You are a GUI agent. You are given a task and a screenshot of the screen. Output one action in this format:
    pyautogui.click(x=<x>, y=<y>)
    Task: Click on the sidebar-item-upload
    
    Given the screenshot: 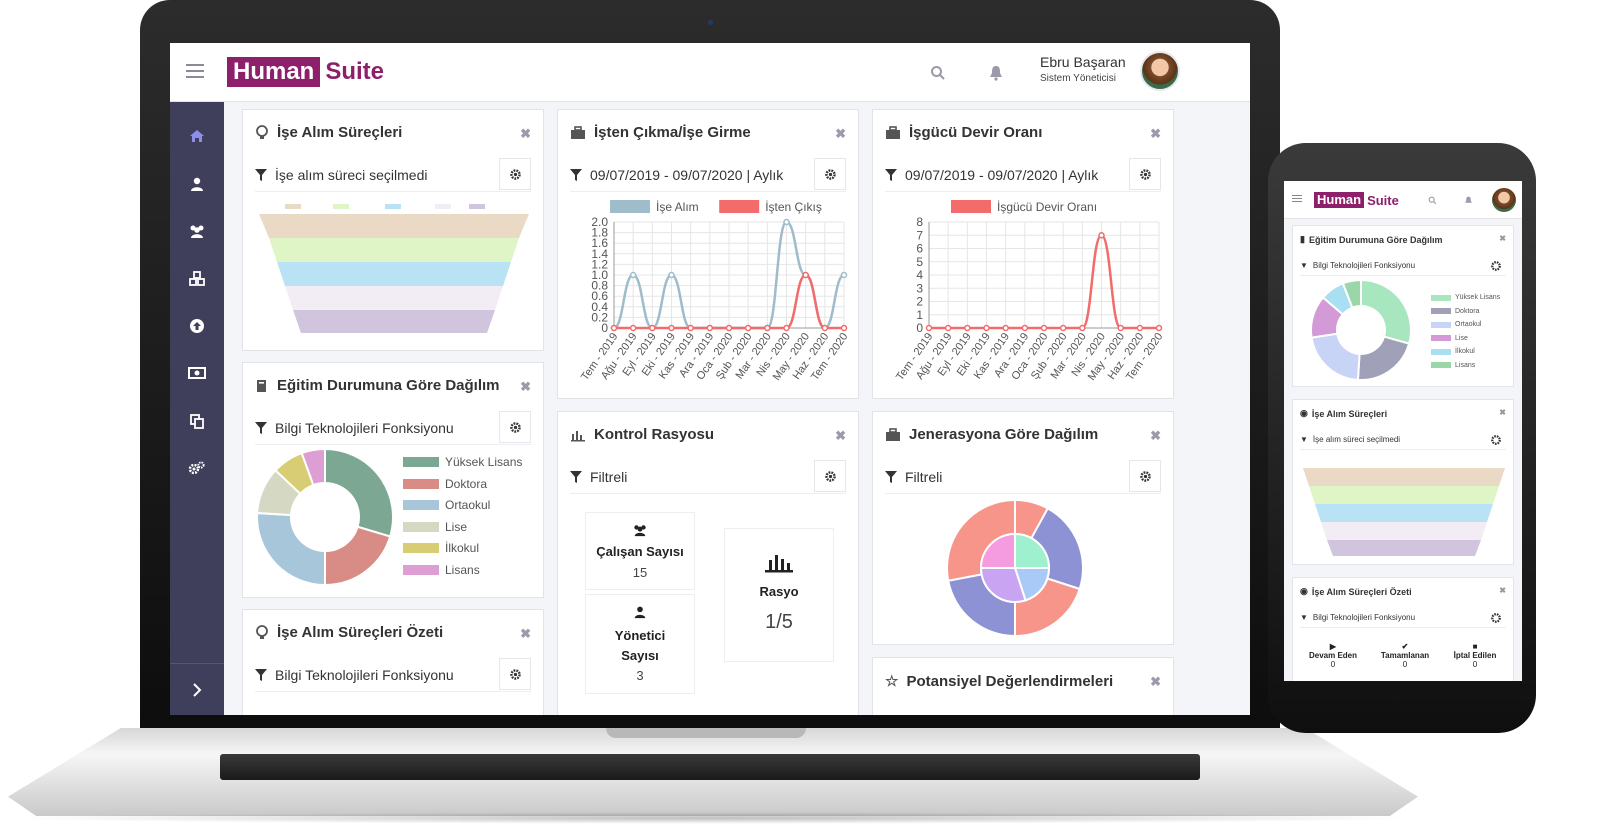 What is the action you would take?
    pyautogui.click(x=197, y=326)
    